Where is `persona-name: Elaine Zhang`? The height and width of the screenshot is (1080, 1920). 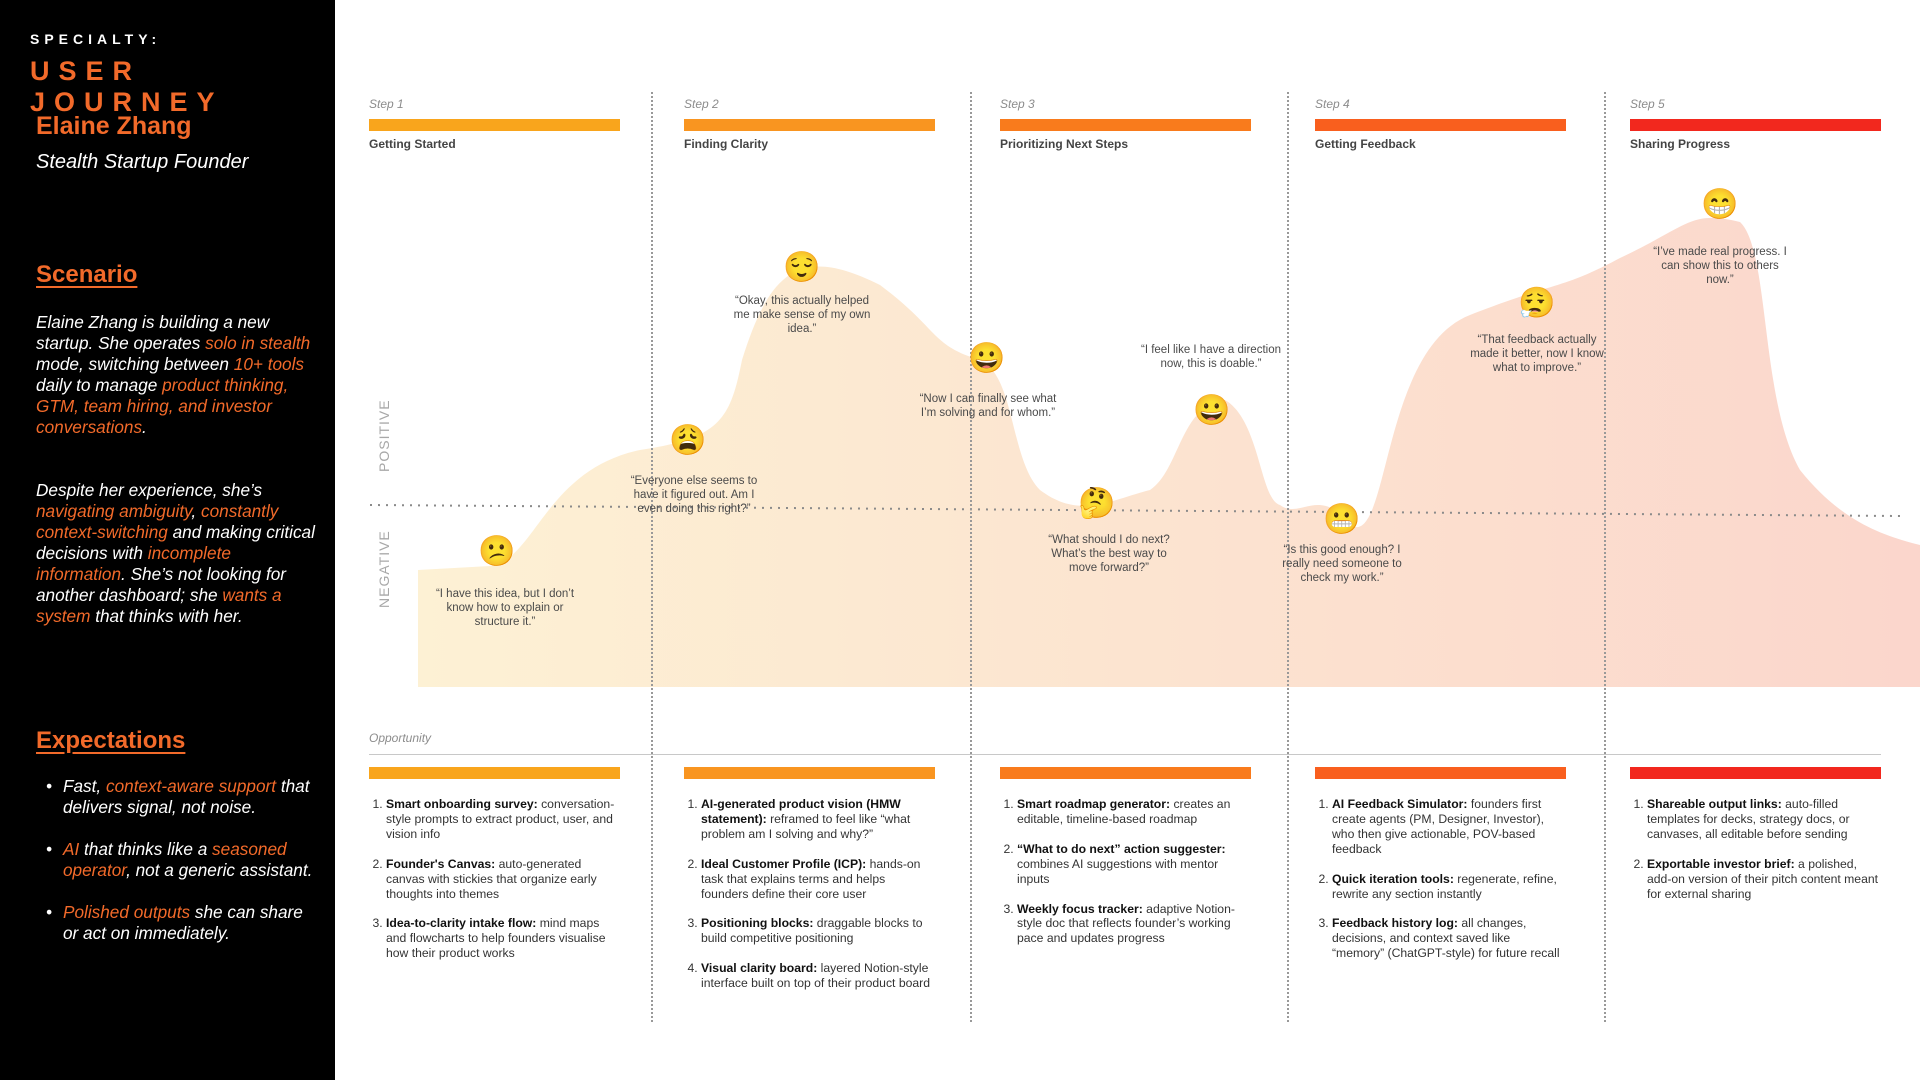
persona-name: Elaine Zhang is located at coordinates (114, 126).